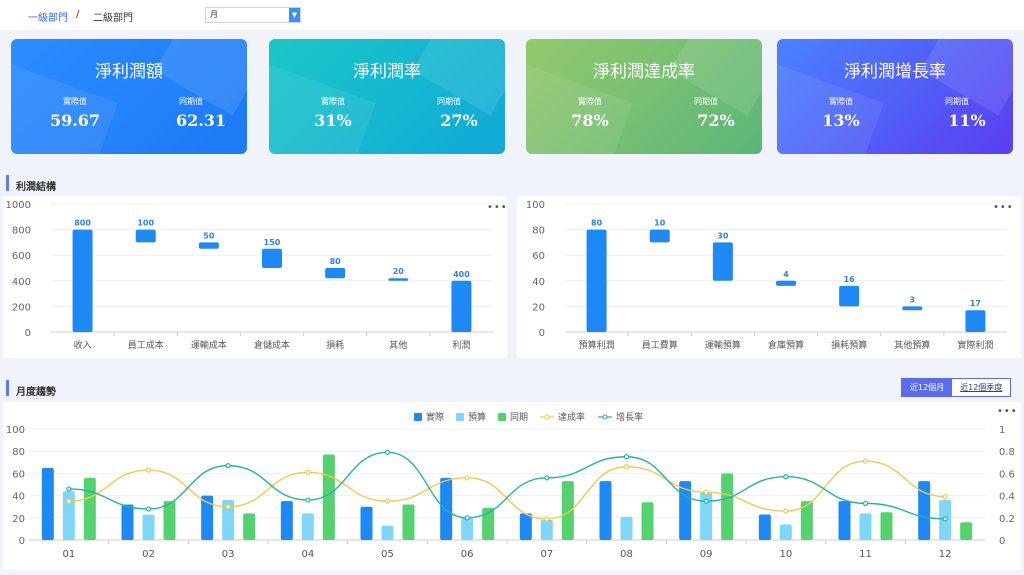  Describe the element at coordinates (644, 72) in the screenshot. I see `kpi-title: 淨利潤達成率` at that location.